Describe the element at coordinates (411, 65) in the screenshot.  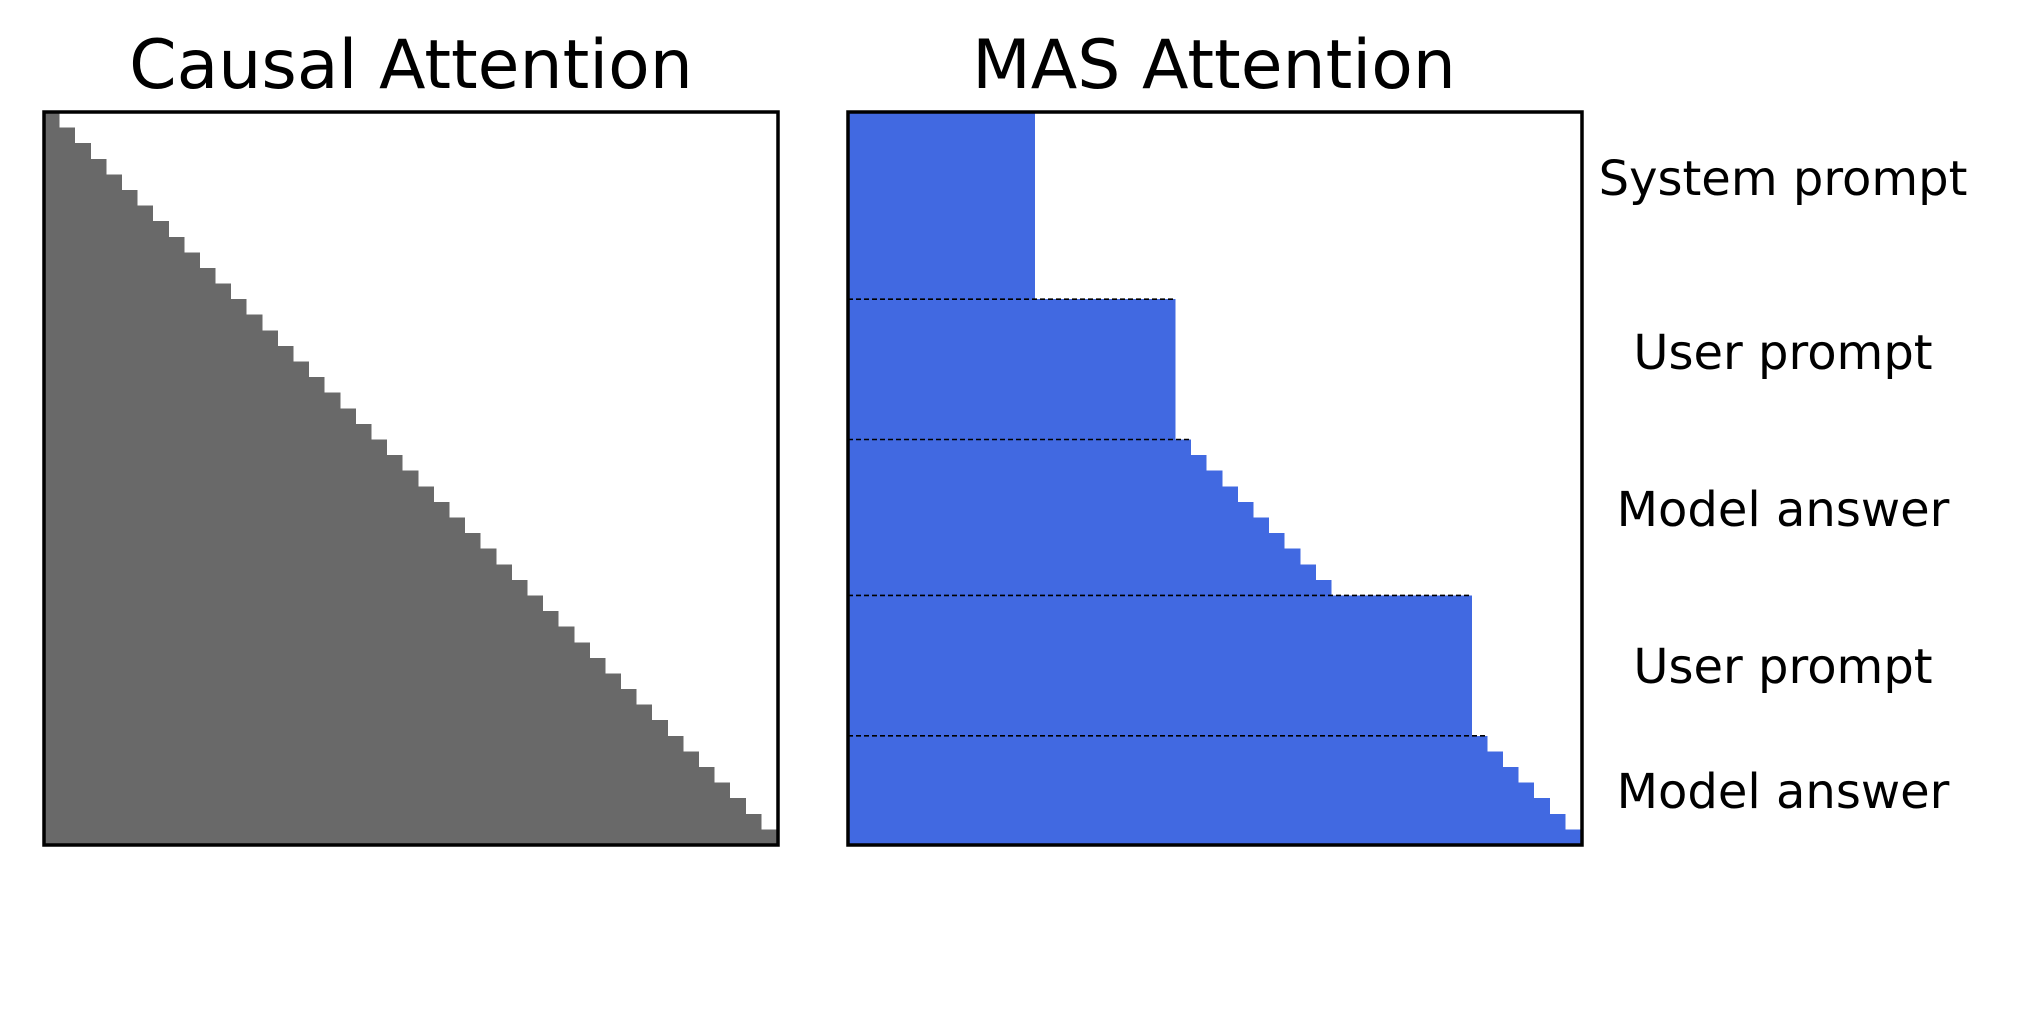
I see `causal-title: Causal Attention` at that location.